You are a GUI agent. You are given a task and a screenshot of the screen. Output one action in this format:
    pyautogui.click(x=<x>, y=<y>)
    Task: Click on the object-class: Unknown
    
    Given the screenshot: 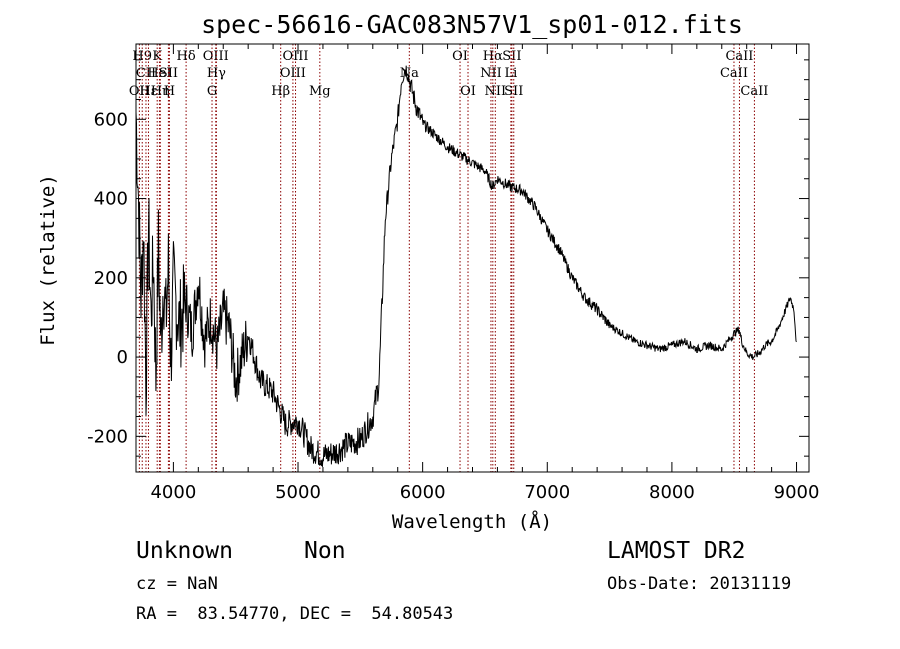 What is the action you would take?
    pyautogui.click(x=184, y=551)
    